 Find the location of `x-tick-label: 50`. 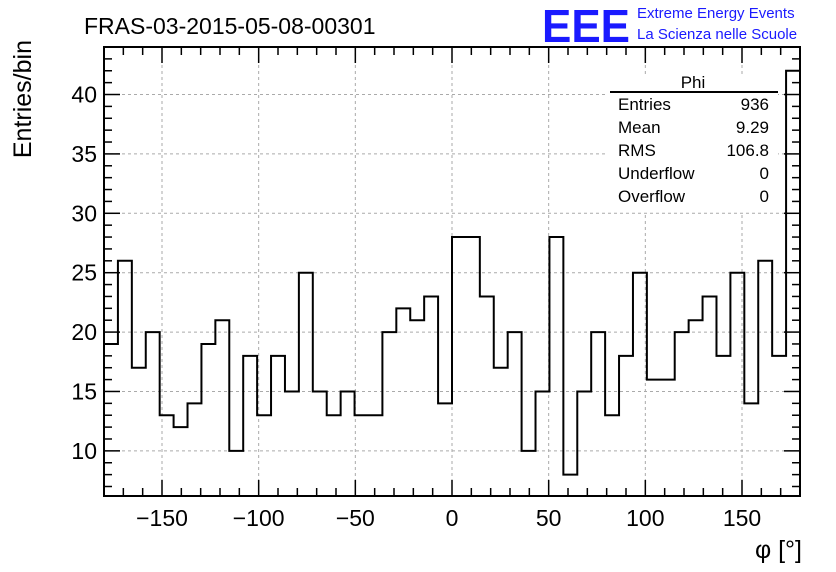

x-tick-label: 50 is located at coordinates (549, 518).